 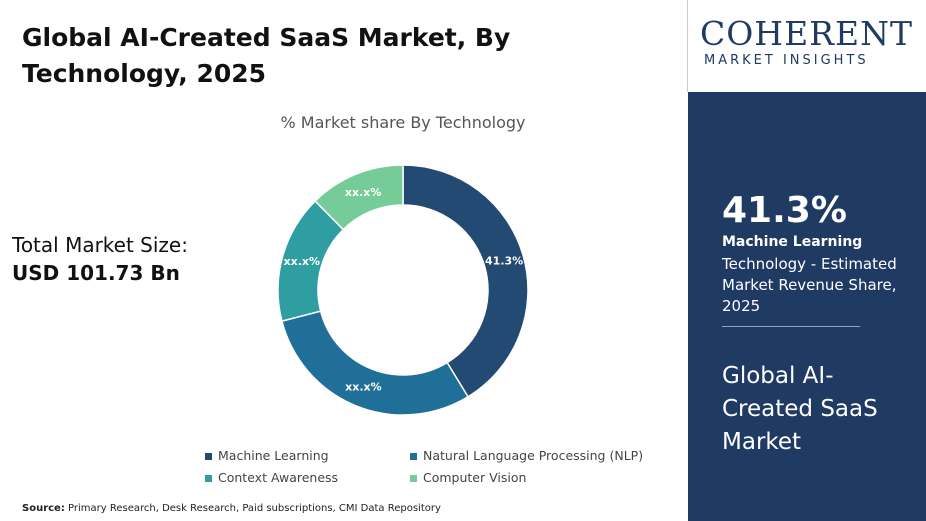 What do you see at coordinates (806, 33) in the screenshot?
I see `logo-name: COHERENT` at bounding box center [806, 33].